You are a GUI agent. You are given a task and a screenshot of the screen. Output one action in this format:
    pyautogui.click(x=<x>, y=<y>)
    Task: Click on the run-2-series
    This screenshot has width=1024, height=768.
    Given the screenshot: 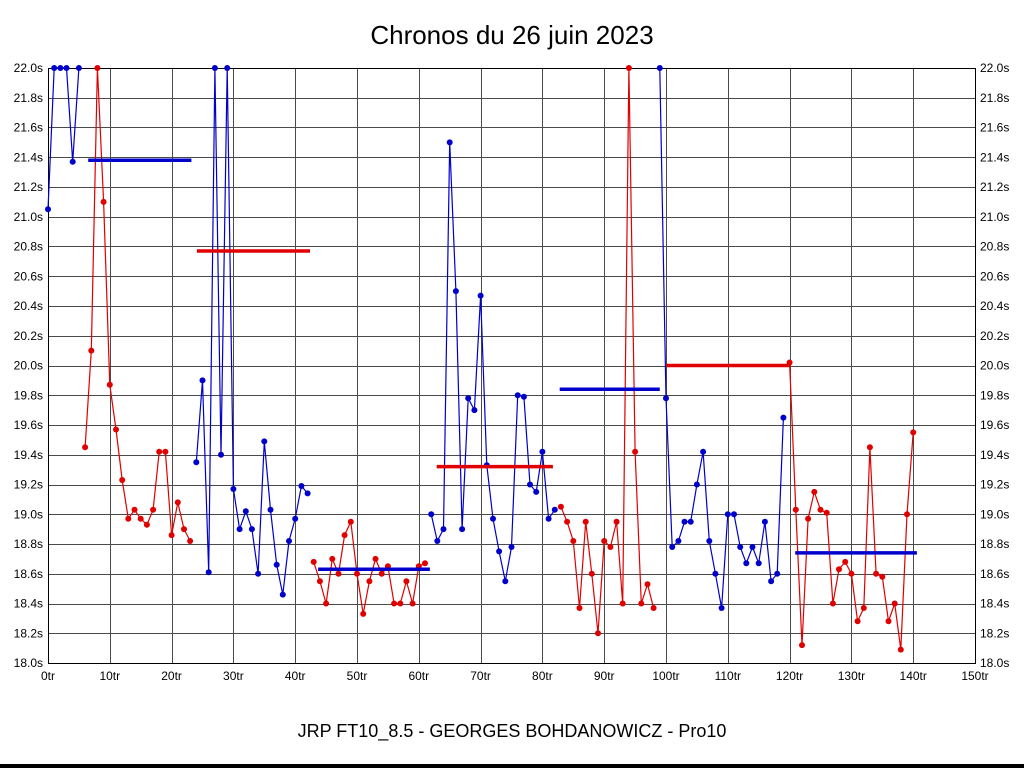 What is the action you would take?
    pyautogui.click(x=138, y=304)
    